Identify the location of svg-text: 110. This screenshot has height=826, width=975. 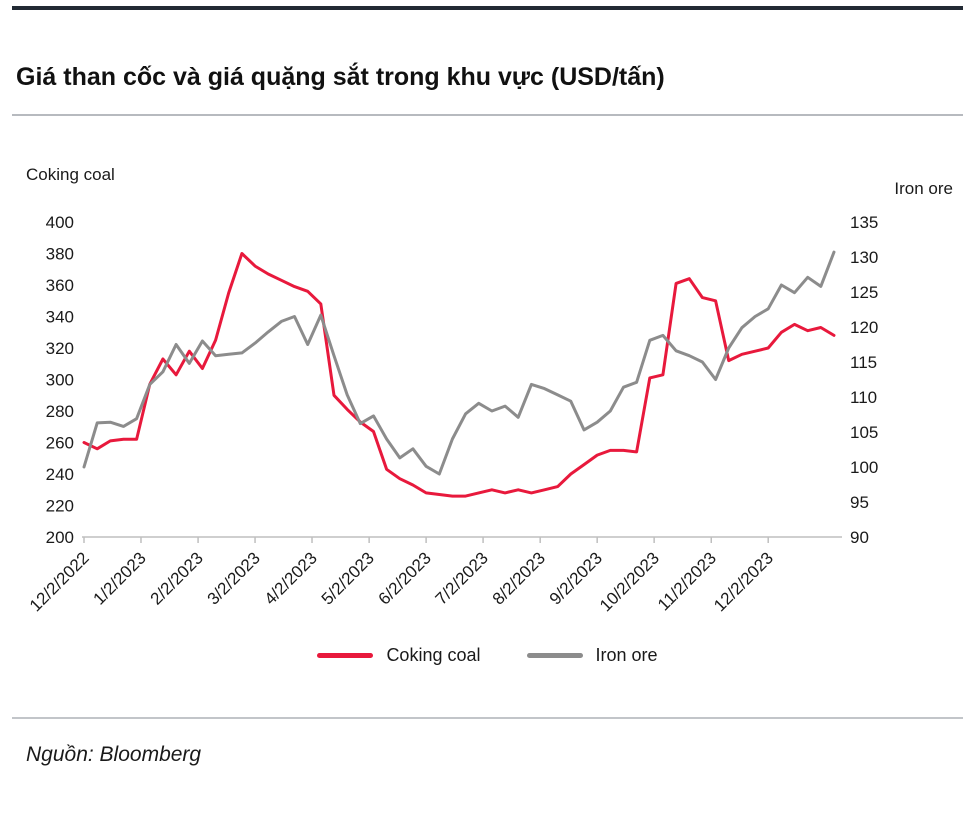
(863, 397).